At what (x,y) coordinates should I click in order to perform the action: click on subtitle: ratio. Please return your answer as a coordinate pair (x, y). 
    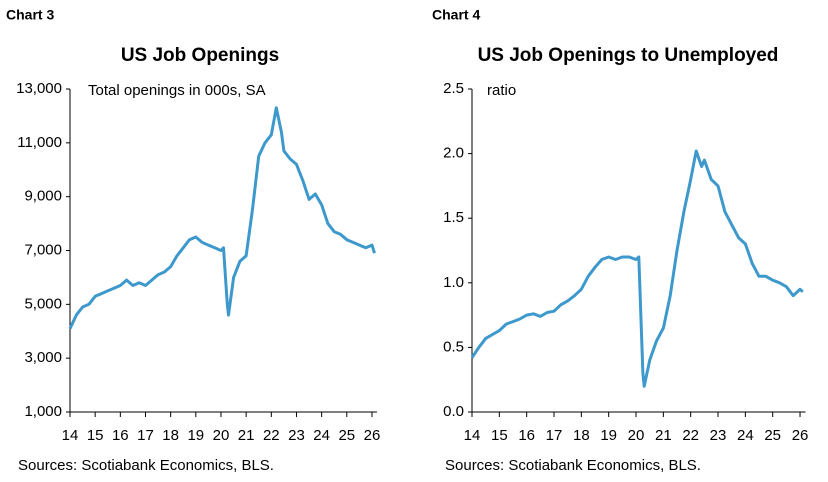
    Looking at the image, I should click on (501, 90).